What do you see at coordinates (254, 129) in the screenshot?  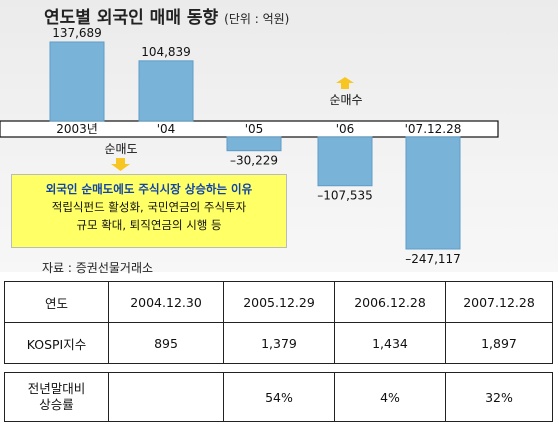 I see `tick-label: '05` at bounding box center [254, 129].